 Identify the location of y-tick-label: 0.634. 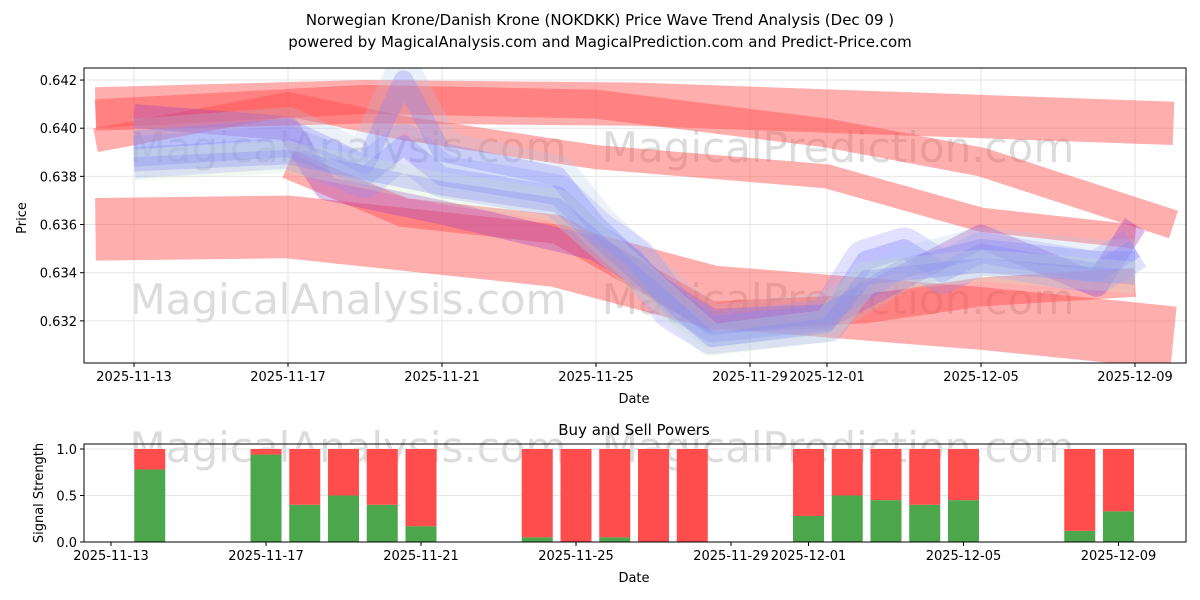
(58, 274).